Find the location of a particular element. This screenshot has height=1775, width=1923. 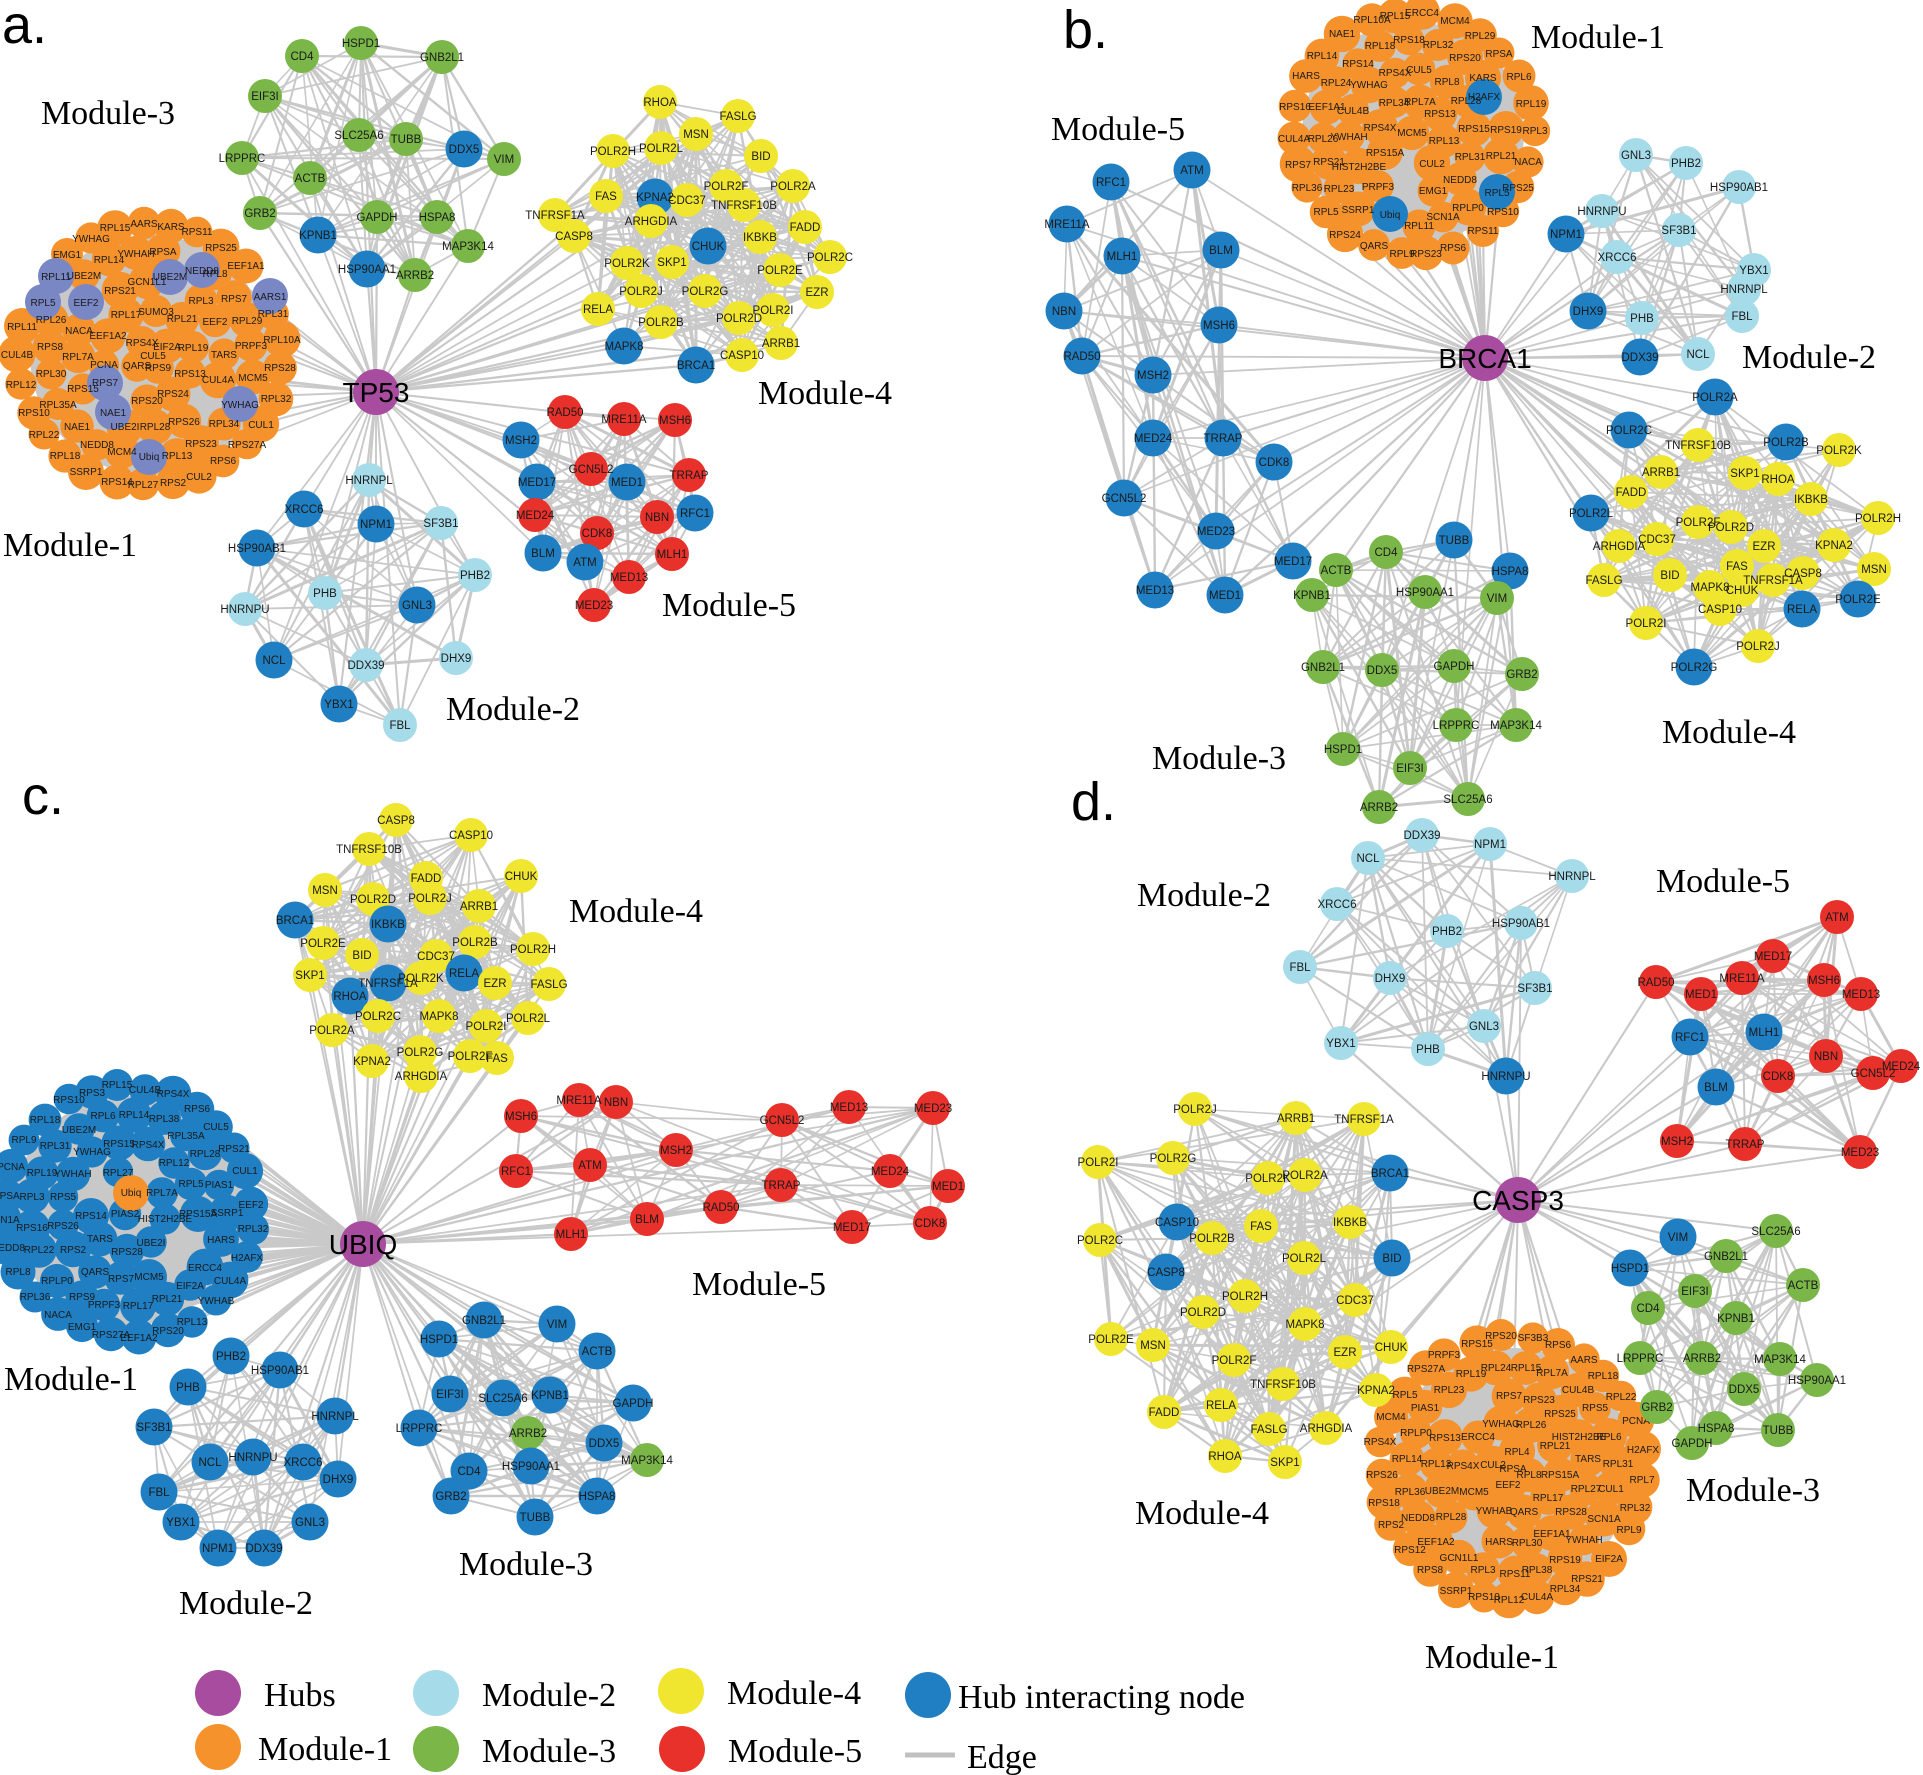

svg-text: RPL13 is located at coordinates (1444, 141).